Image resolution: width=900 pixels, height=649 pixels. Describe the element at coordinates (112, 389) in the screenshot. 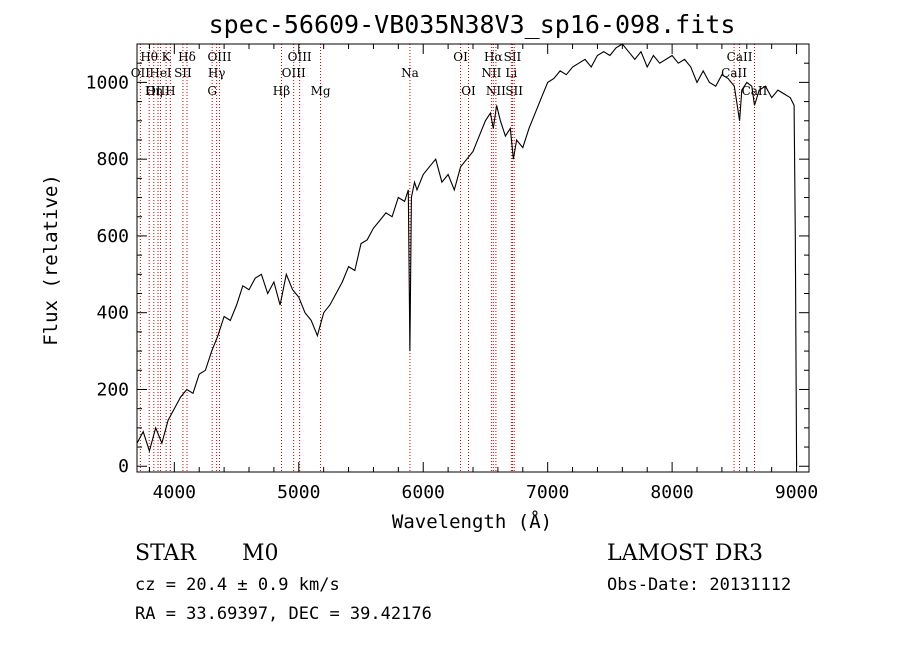

I see `y-tick-label-1: 200` at that location.